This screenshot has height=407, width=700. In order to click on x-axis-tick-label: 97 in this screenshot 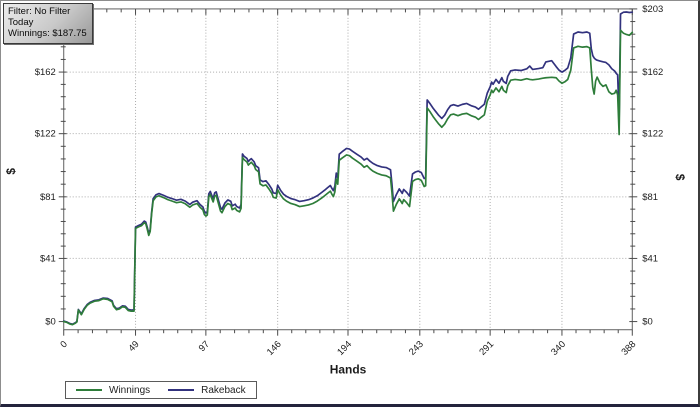, I will do `click(203, 345)`.